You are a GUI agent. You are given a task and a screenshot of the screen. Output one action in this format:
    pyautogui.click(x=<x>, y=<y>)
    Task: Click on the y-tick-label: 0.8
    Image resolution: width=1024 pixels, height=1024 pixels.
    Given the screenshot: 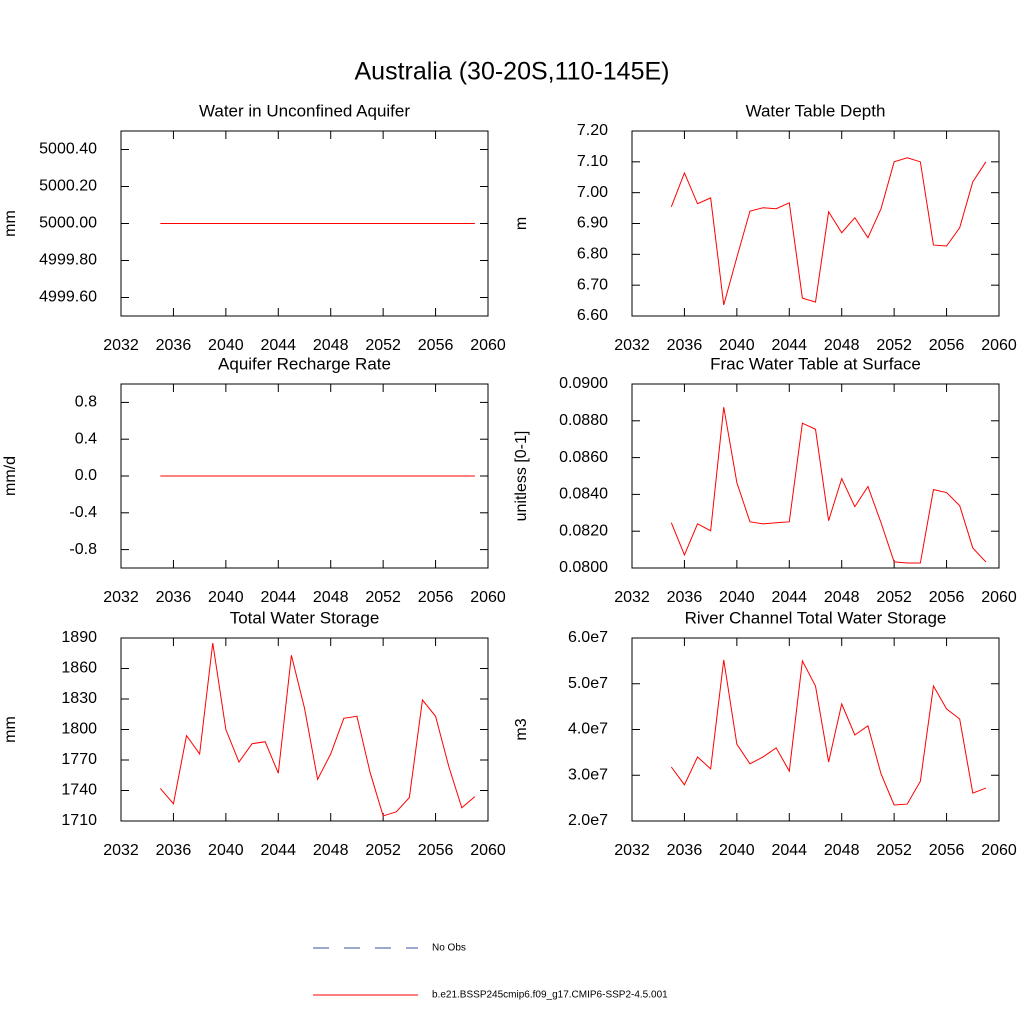 What is the action you would take?
    pyautogui.click(x=86, y=402)
    